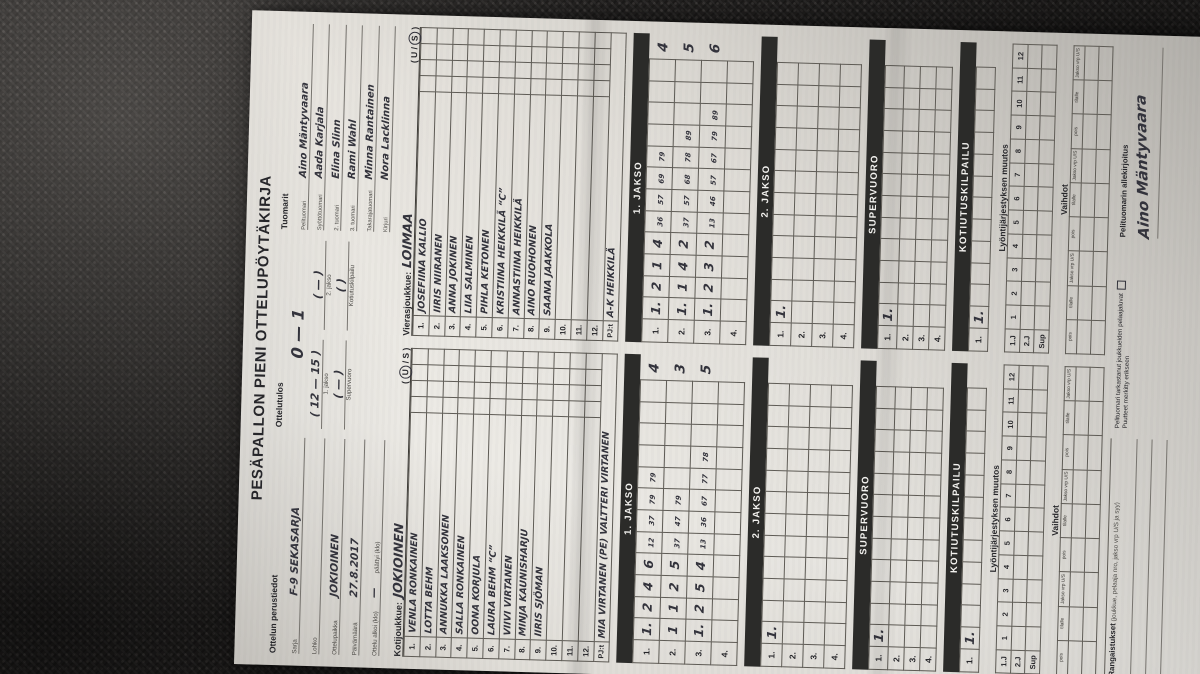 The width and height of the screenshot is (1200, 674). Describe the element at coordinates (539, 602) in the screenshot. I see `roster-player-name: IIRIS SJÖMAN` at that location.